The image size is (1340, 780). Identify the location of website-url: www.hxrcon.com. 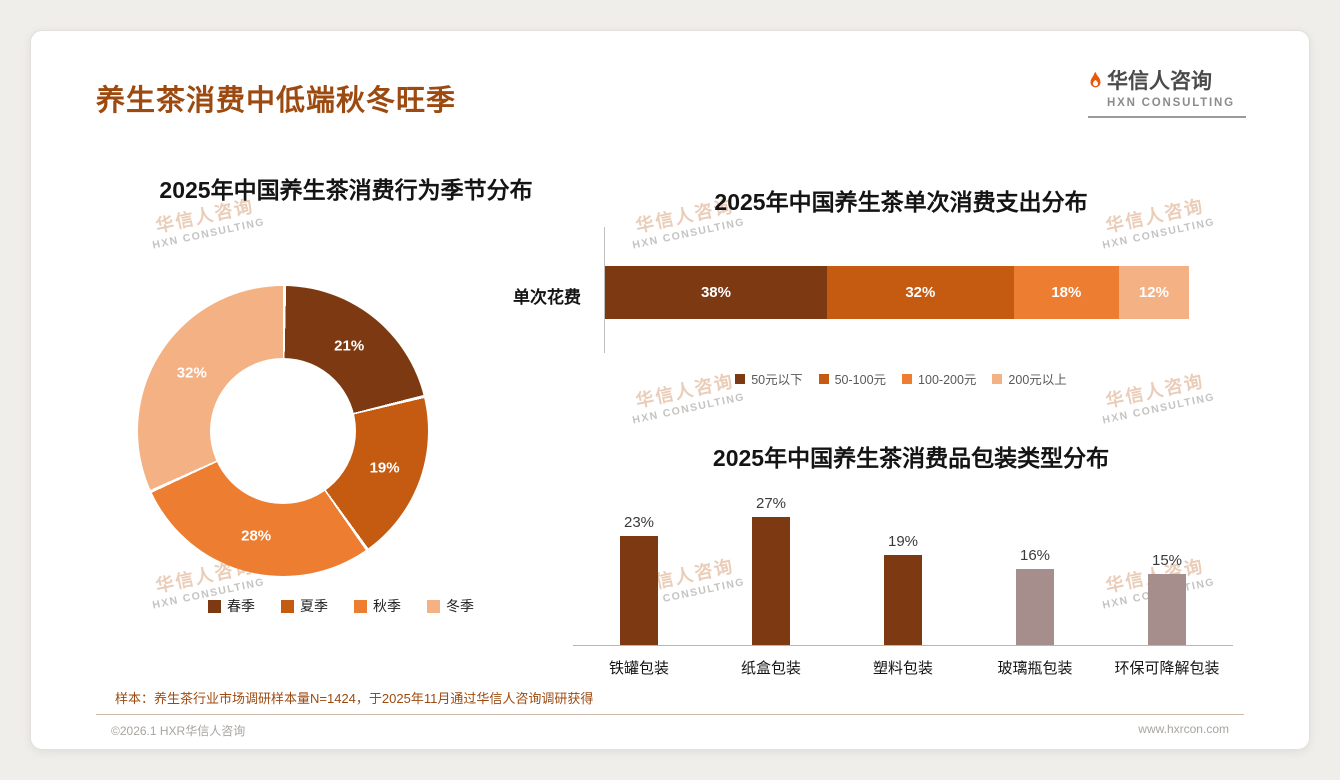
(1183, 729).